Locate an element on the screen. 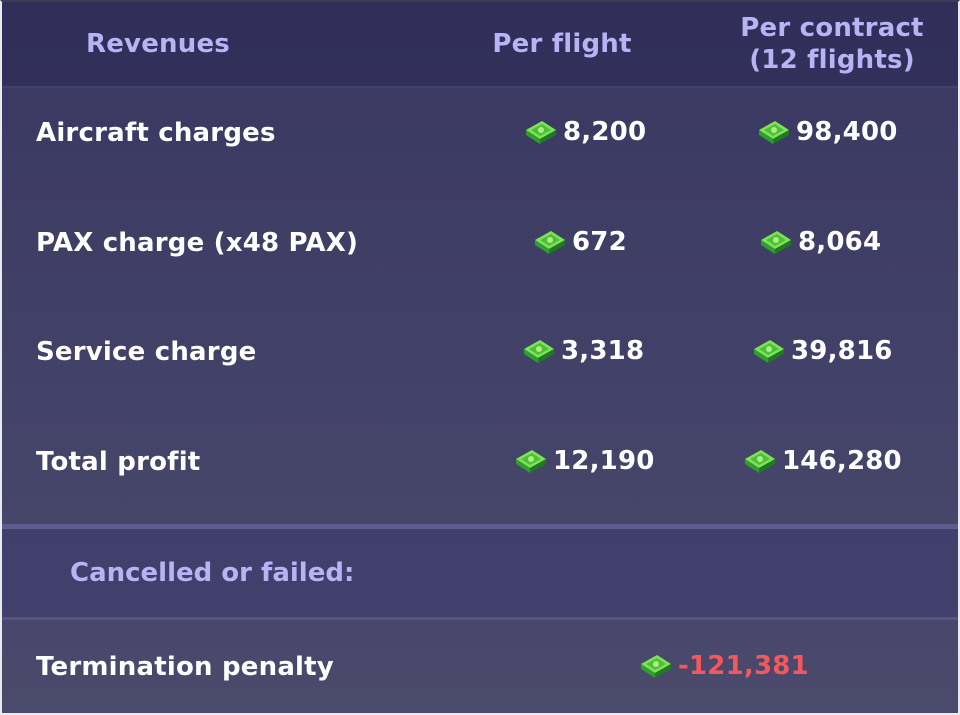 The width and height of the screenshot is (960, 715). value-aircraft-per-flight: 8,200 is located at coordinates (585, 132).